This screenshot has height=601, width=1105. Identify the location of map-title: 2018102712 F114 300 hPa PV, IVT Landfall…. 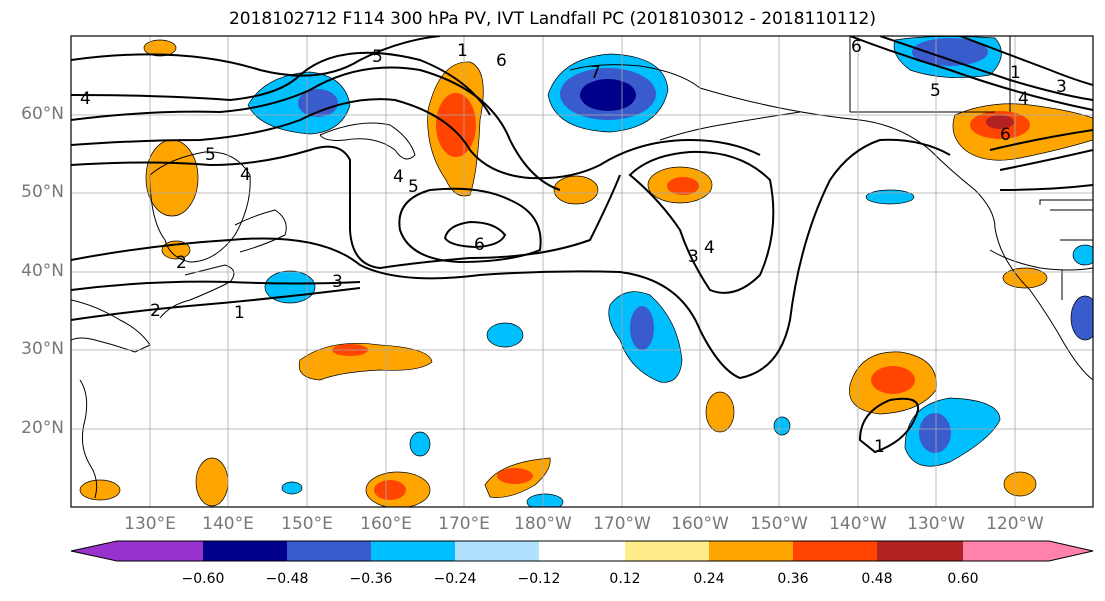
(552, 19).